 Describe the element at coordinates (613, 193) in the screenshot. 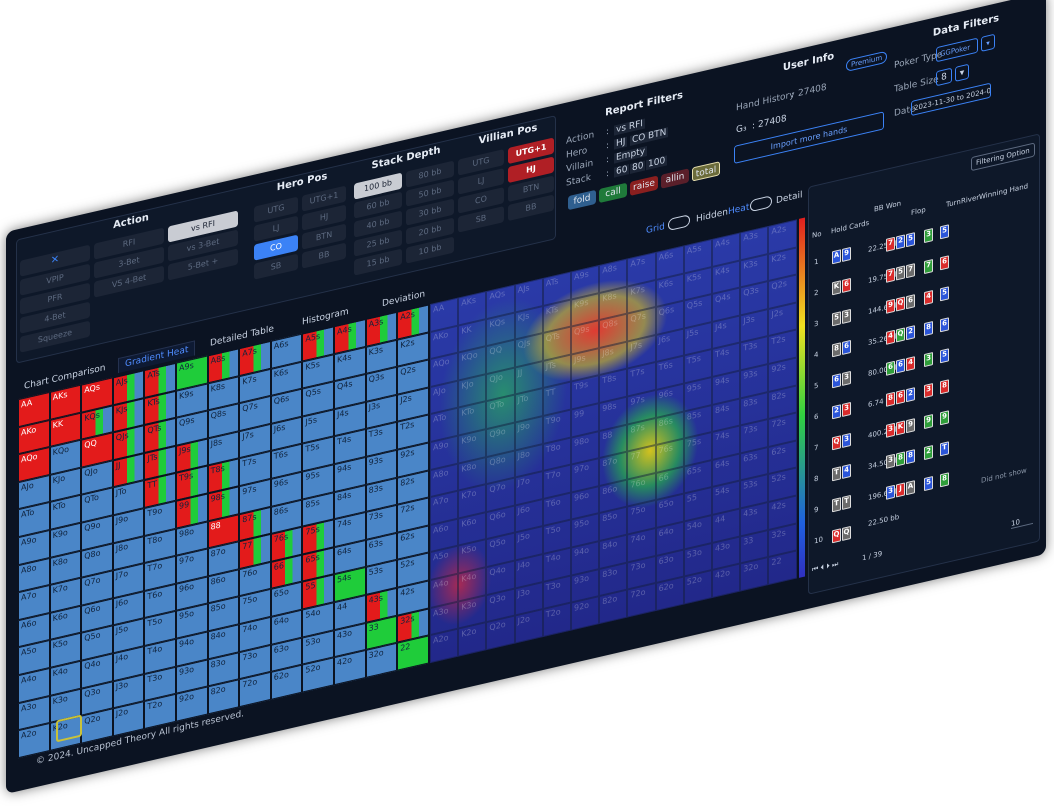

I see `legend-button: call` at that location.